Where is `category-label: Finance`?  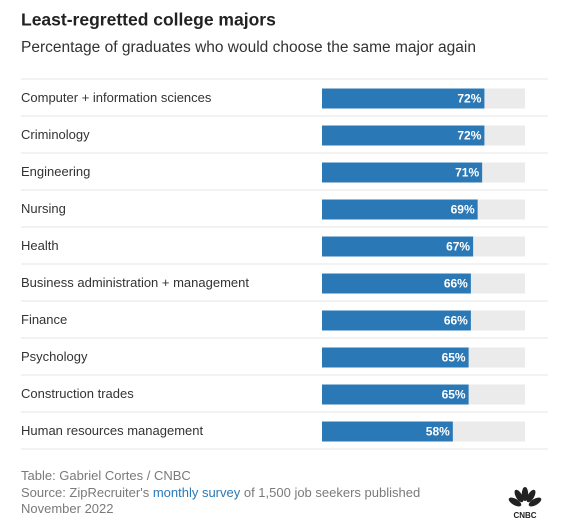 category-label: Finance is located at coordinates (44, 319).